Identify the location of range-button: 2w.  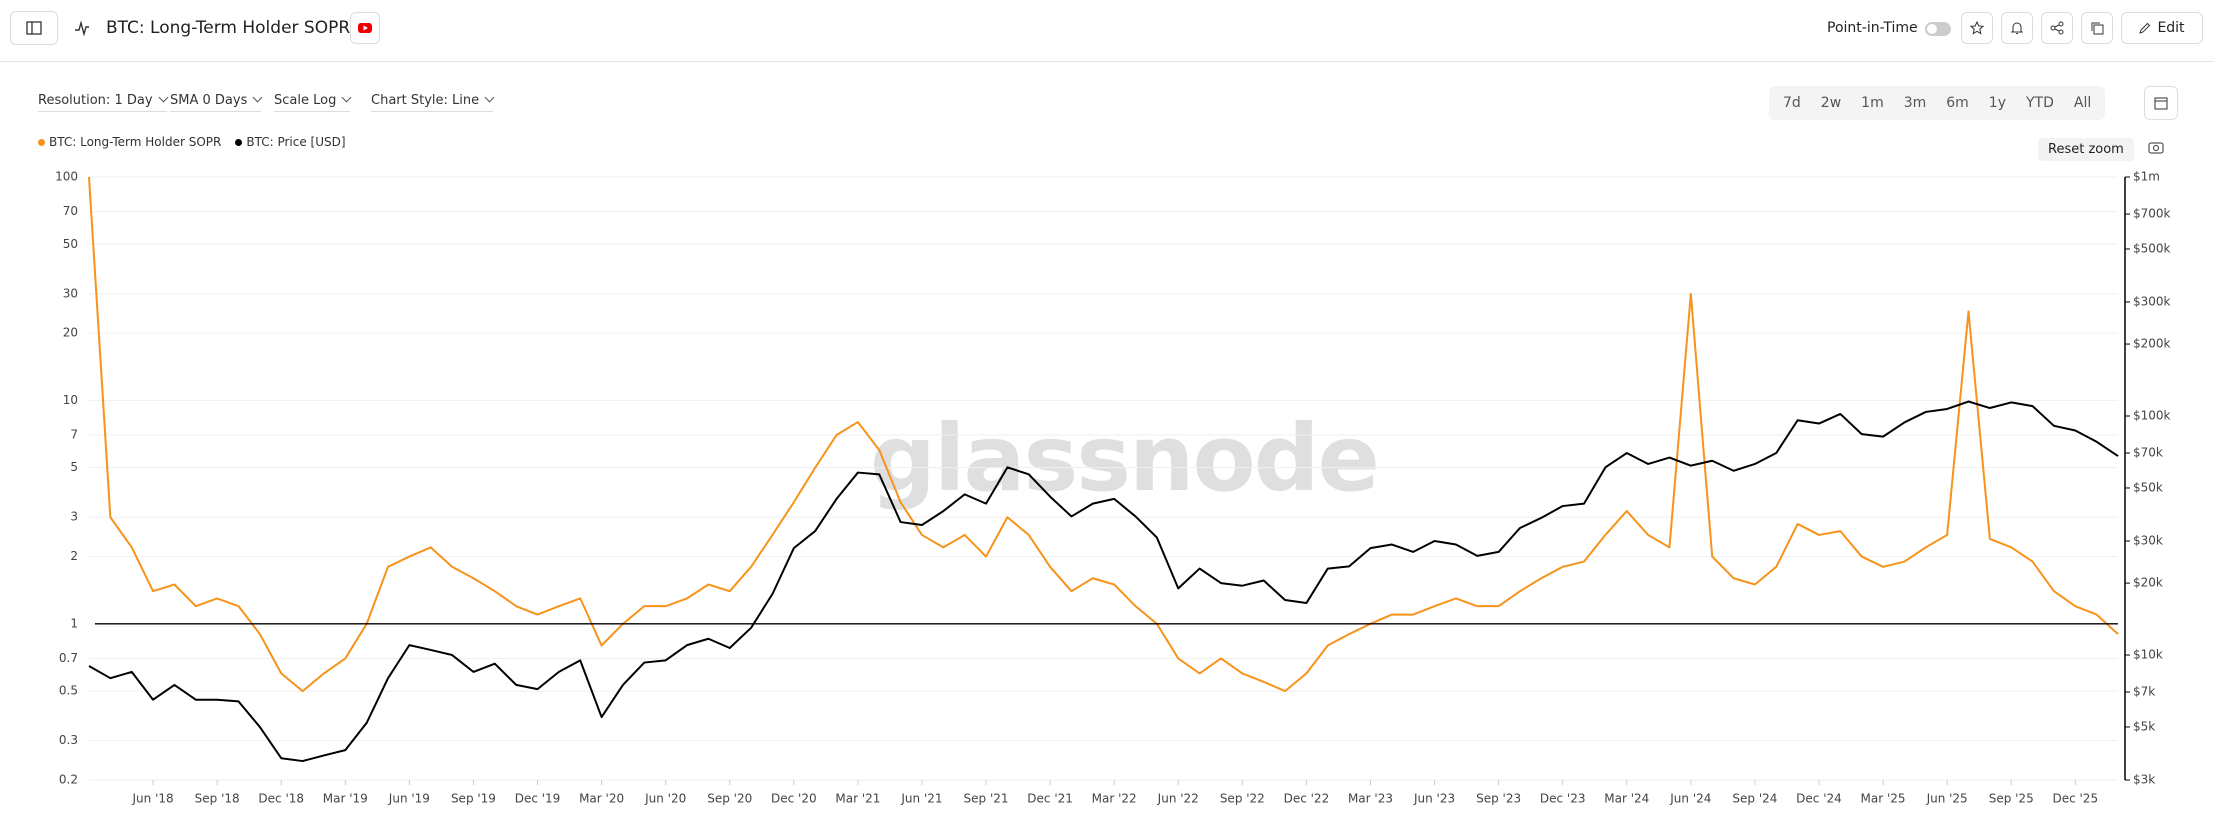
(1831, 103).